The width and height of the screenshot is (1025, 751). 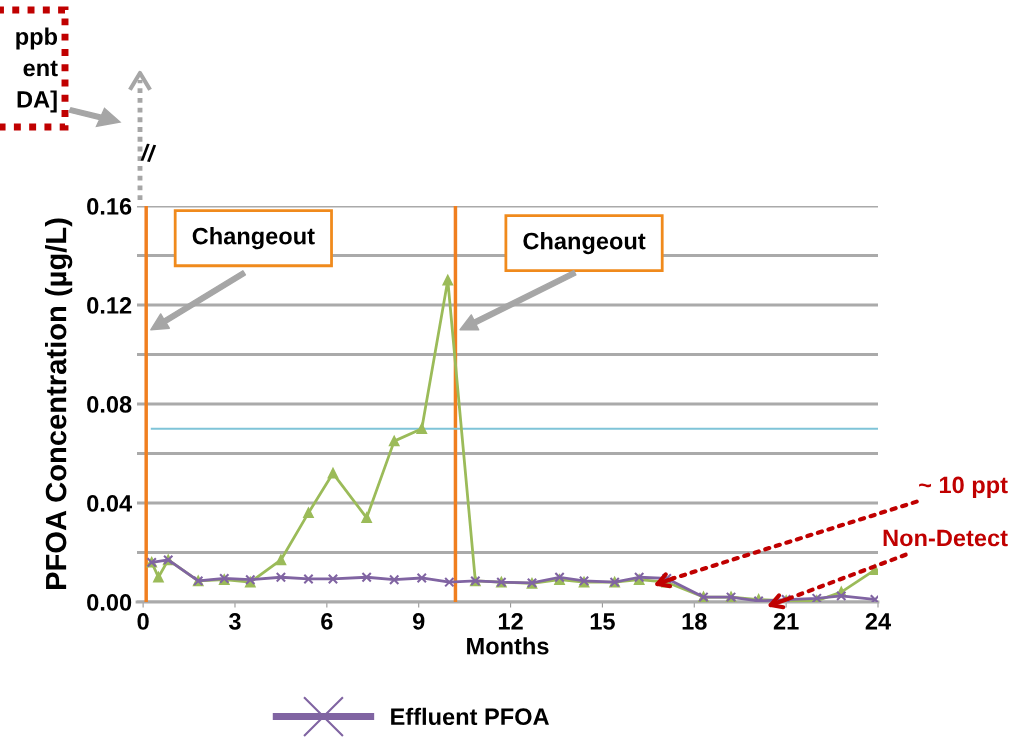 What do you see at coordinates (470, 716) in the screenshot?
I see `legend-label: Effluent PFOA` at bounding box center [470, 716].